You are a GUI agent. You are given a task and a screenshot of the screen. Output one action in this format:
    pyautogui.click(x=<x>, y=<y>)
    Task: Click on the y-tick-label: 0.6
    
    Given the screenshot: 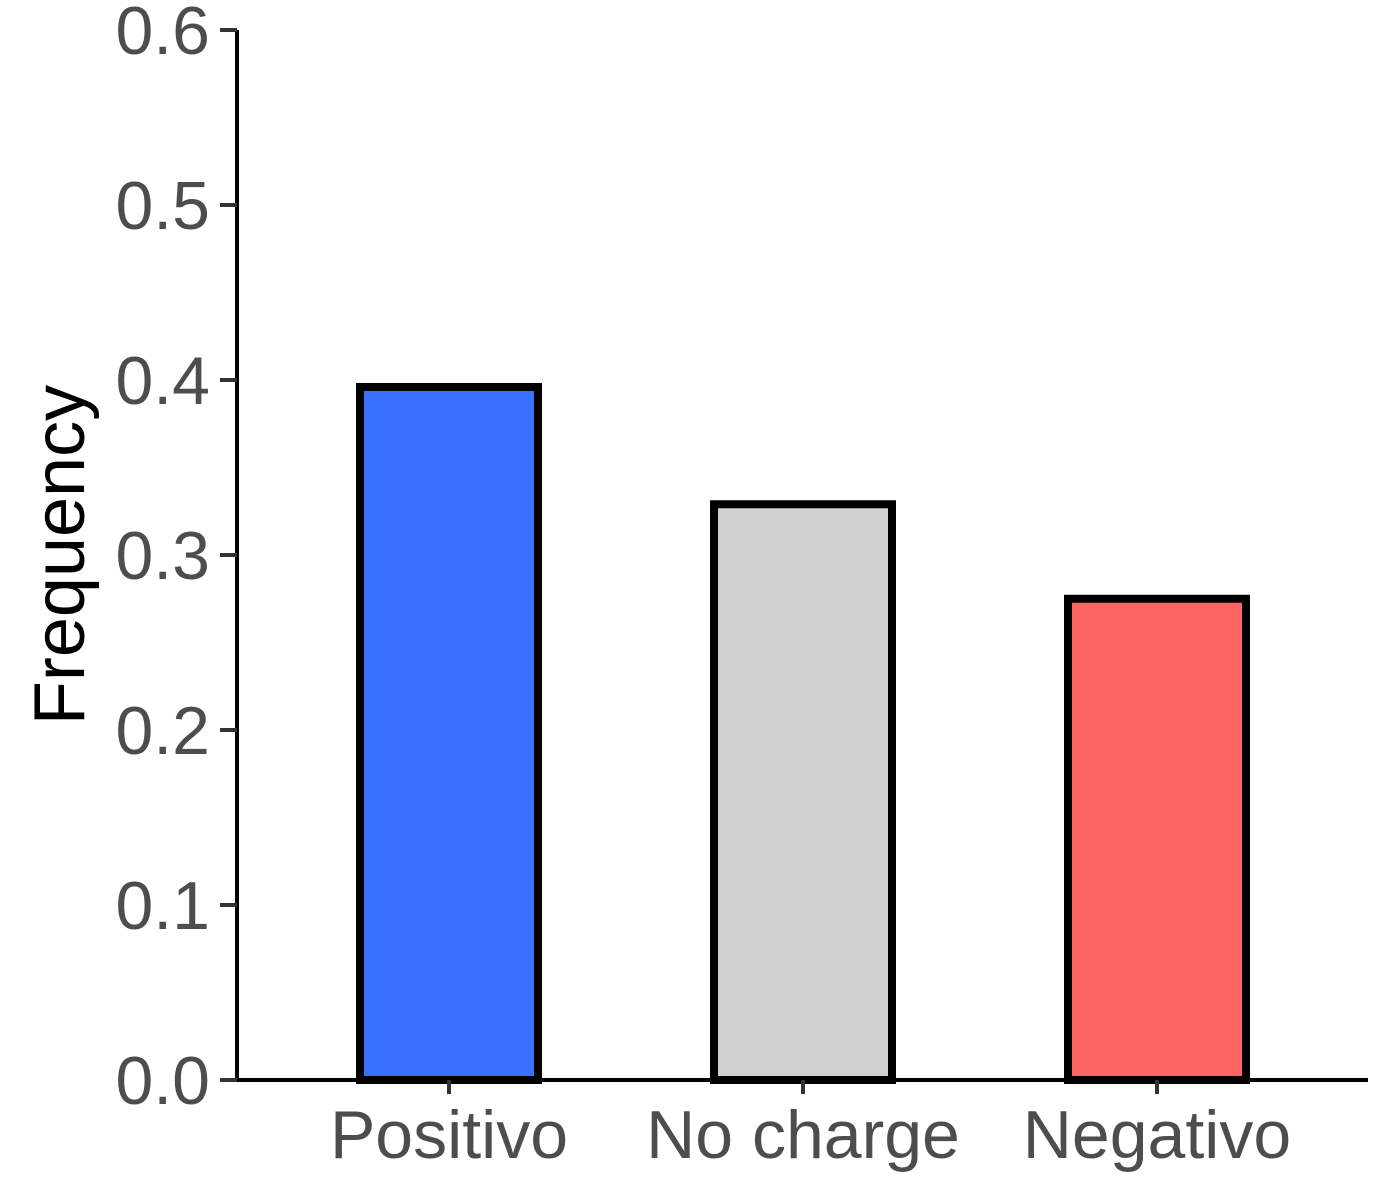 What is the action you would take?
    pyautogui.click(x=162, y=34)
    